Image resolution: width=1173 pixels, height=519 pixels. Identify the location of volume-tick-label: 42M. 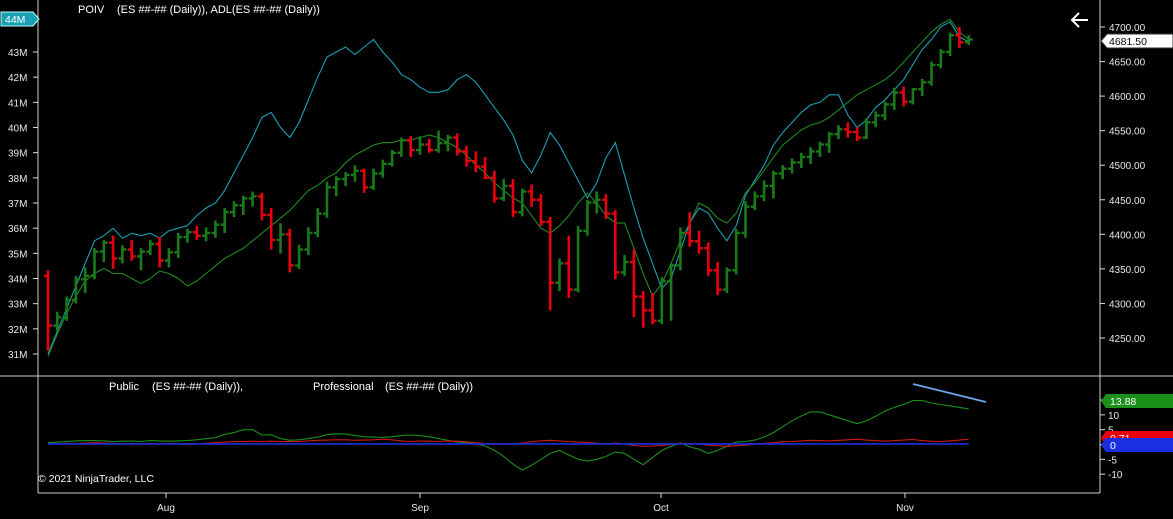
(17, 78).